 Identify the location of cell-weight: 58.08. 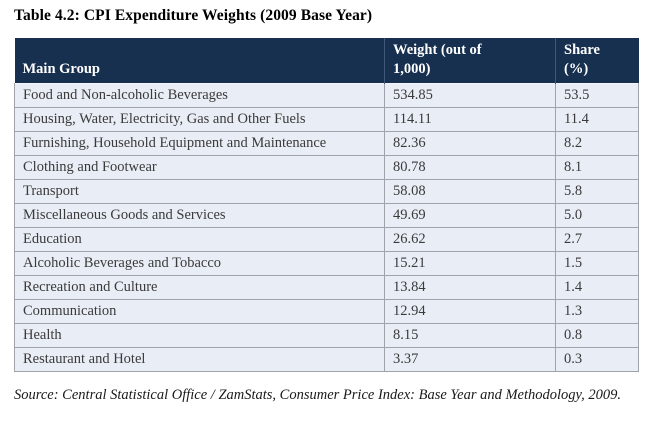
(470, 191).